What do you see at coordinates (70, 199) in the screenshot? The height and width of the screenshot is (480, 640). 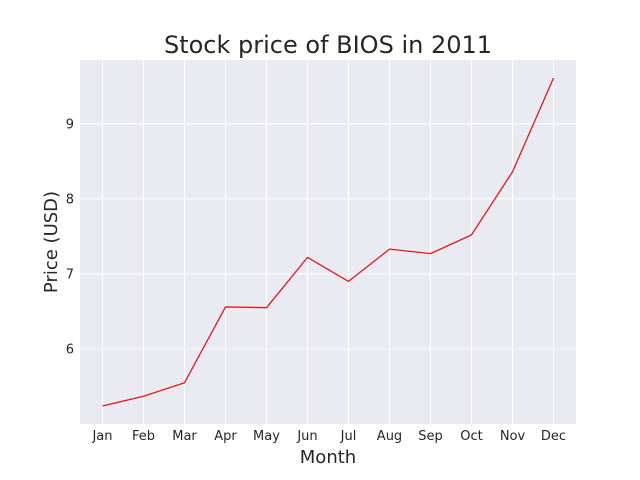 I see `y-tick-label: 8` at bounding box center [70, 199].